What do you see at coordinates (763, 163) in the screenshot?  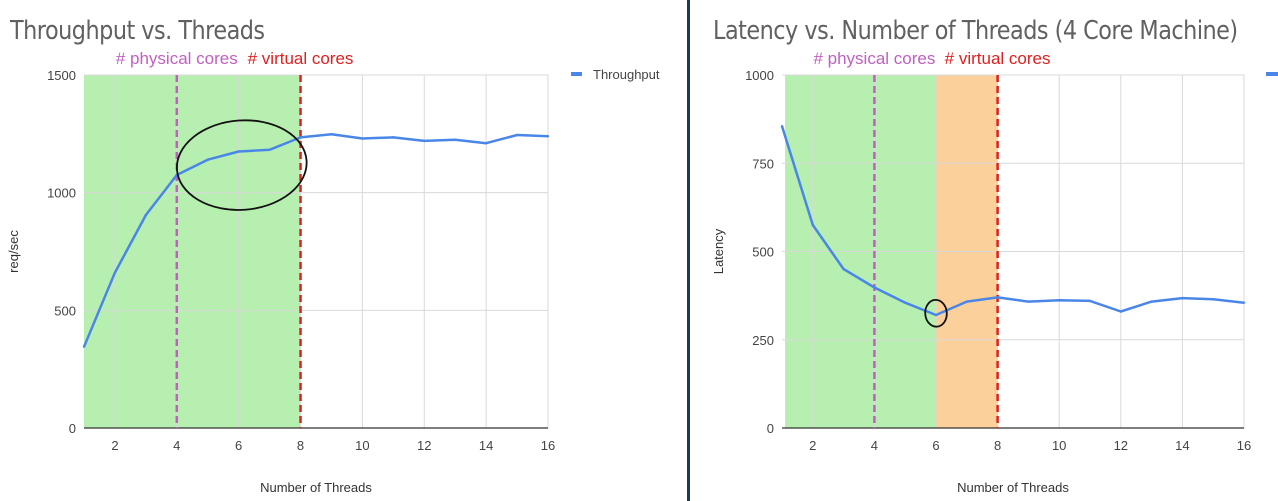 I see `y-tick-label-750: 750` at bounding box center [763, 163].